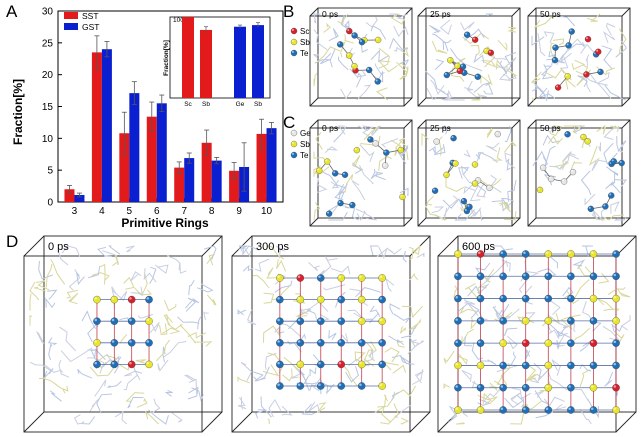 The height and width of the screenshot is (437, 644). Describe the element at coordinates (166, 58) in the screenshot. I see `inset-y-label: Fraction[%]` at that location.